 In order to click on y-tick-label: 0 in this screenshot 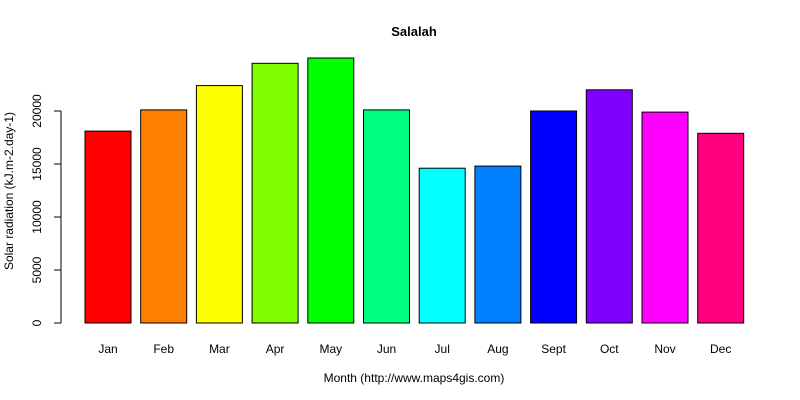, I will do `click(37, 322)`.